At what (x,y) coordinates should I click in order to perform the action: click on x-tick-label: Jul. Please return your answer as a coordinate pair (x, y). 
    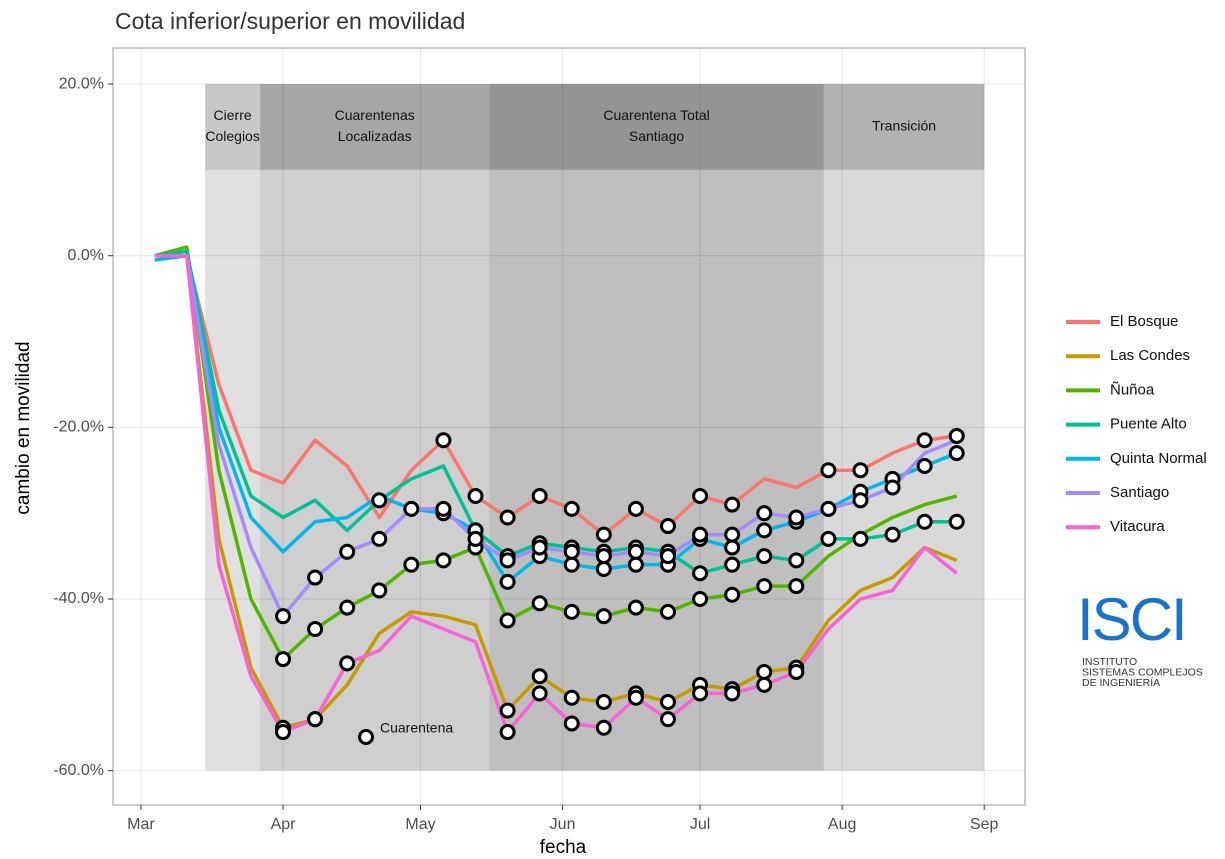
    Looking at the image, I should click on (700, 824).